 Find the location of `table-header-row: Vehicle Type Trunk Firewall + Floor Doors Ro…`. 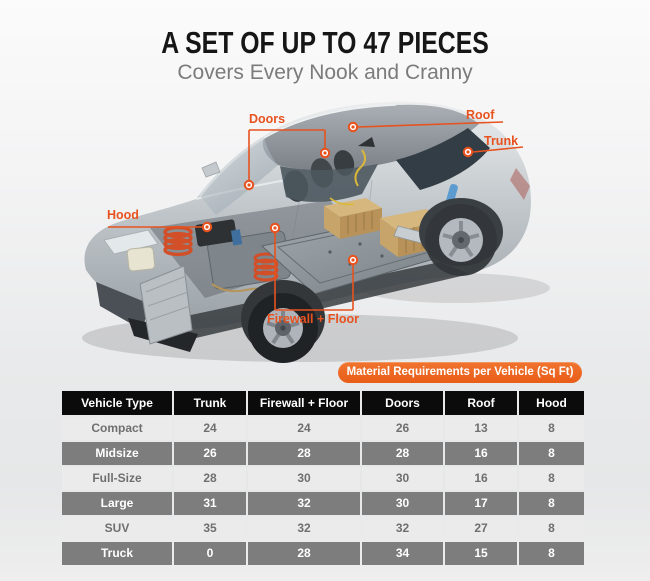

table-header-row: Vehicle Type Trunk Firewall + Floor Doors Ro… is located at coordinates (323, 403).